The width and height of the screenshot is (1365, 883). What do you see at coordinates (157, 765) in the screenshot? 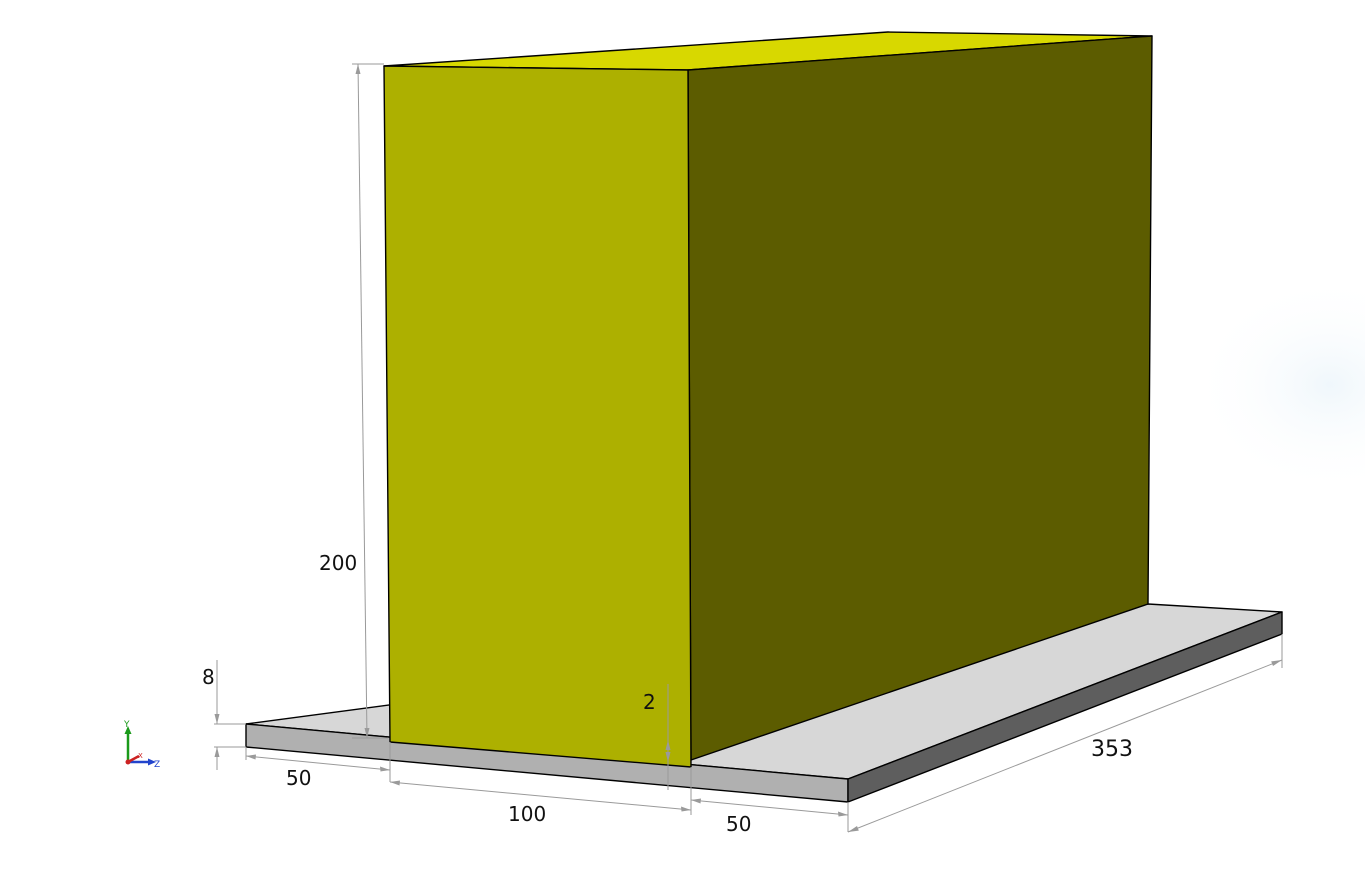
I see `axis-z-label: Z` at bounding box center [157, 765].